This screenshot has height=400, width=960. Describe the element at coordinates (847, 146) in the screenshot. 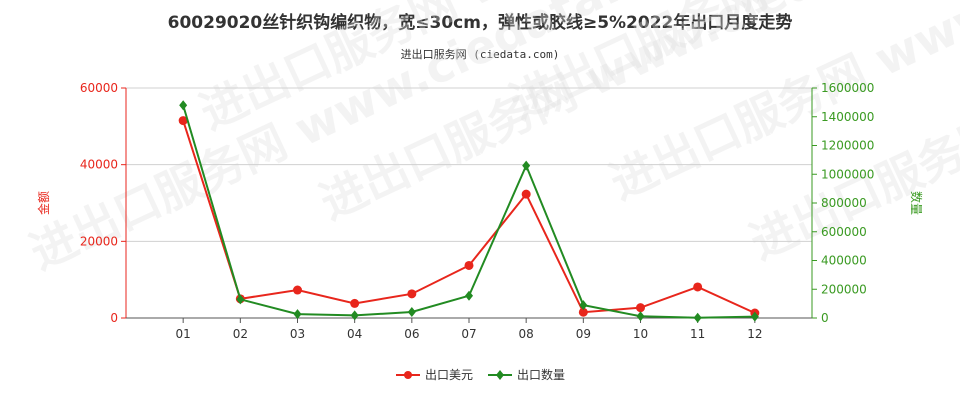

I see `right-tick-label: 1200000` at that location.